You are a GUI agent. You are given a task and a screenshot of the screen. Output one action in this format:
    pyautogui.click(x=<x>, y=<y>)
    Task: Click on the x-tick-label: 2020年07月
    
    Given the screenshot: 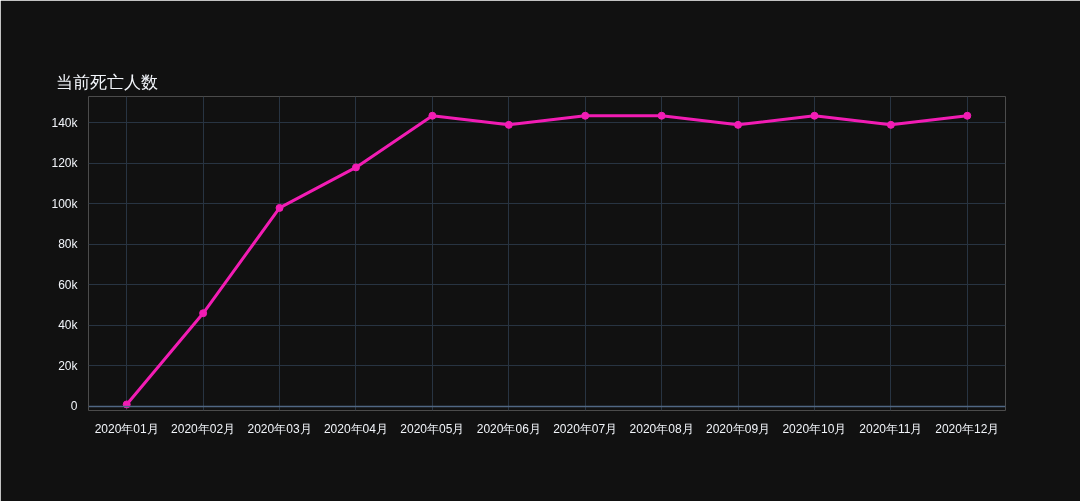 What is the action you would take?
    pyautogui.click(x=585, y=428)
    